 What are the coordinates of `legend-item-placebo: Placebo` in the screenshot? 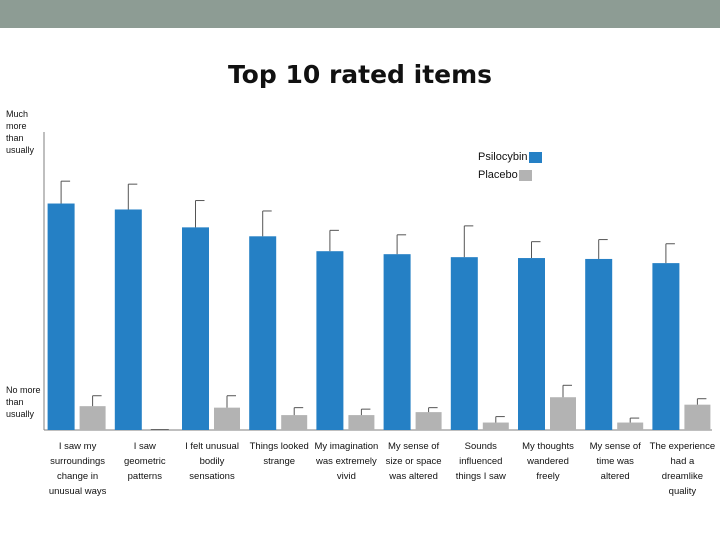 It's located at (510, 175).